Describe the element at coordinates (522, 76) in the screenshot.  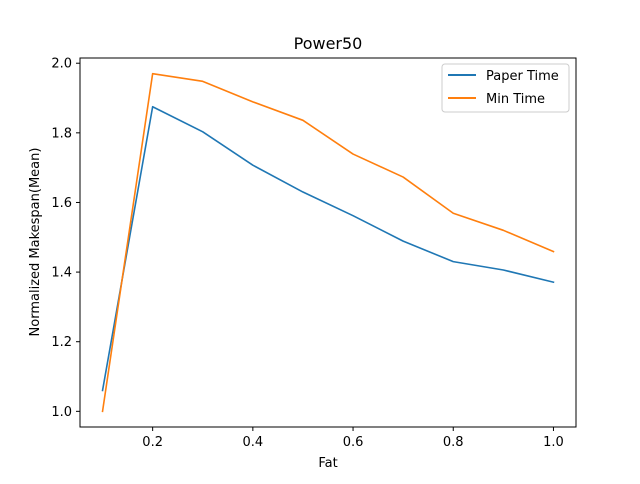
I see `legend-label-paper-time: Paper Time` at that location.